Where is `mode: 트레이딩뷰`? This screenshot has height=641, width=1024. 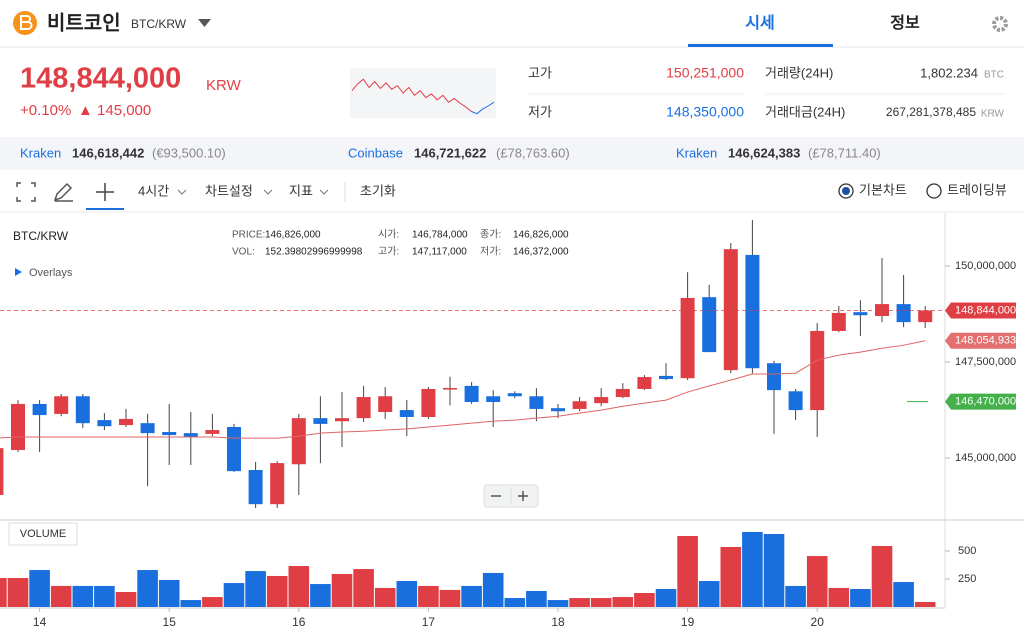
mode: 트레이딩뷰 is located at coordinates (977, 189).